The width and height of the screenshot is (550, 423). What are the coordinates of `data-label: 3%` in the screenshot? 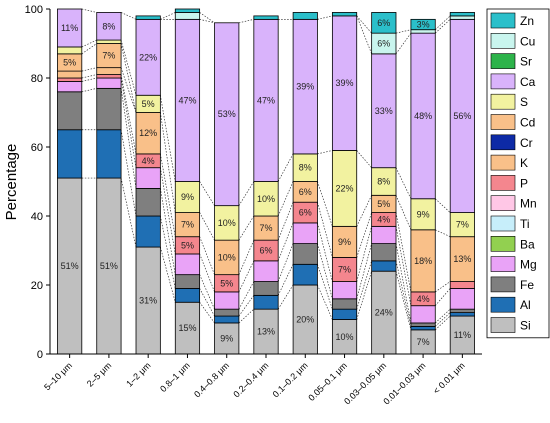 It's located at (423, 25).